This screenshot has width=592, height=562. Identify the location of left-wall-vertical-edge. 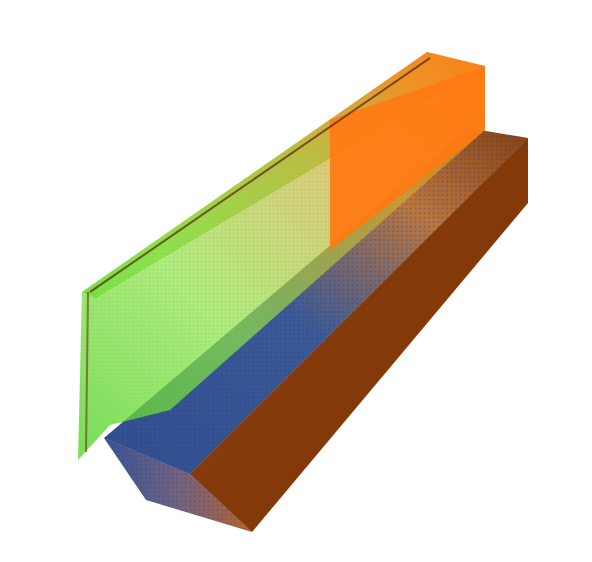
(87, 372).